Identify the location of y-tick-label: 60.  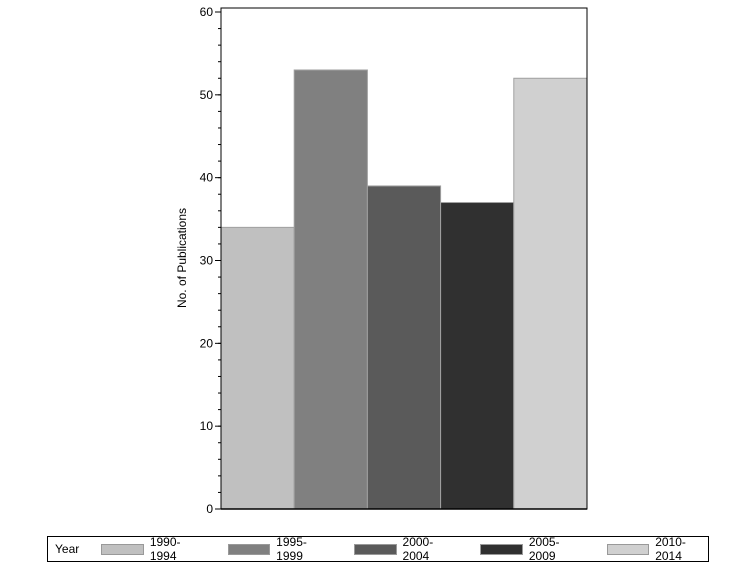
(207, 12).